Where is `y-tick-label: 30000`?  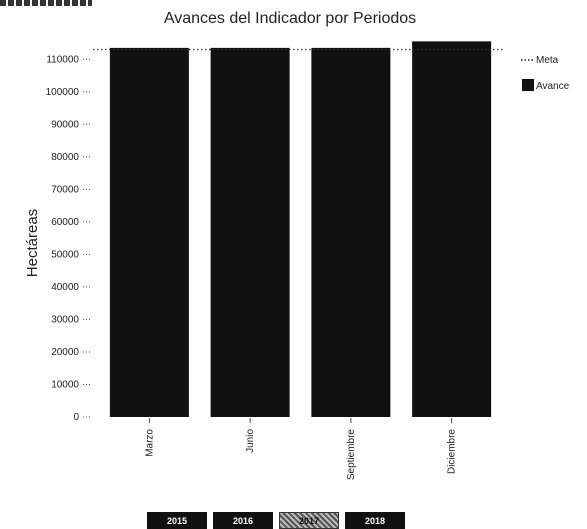 y-tick-label: 30000 is located at coordinates (65, 319).